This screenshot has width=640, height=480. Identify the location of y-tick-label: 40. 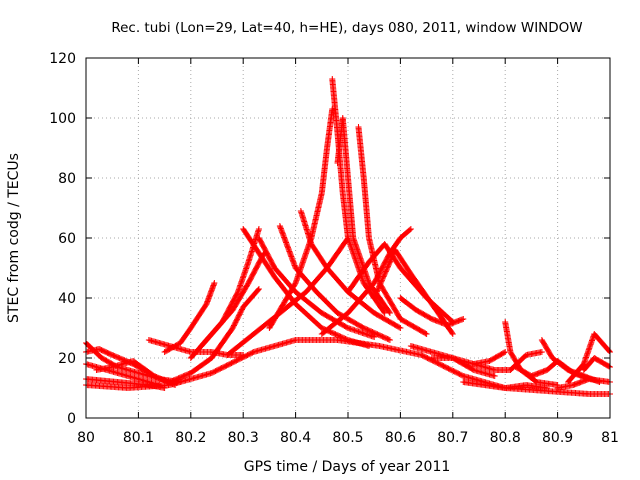
(67, 299).